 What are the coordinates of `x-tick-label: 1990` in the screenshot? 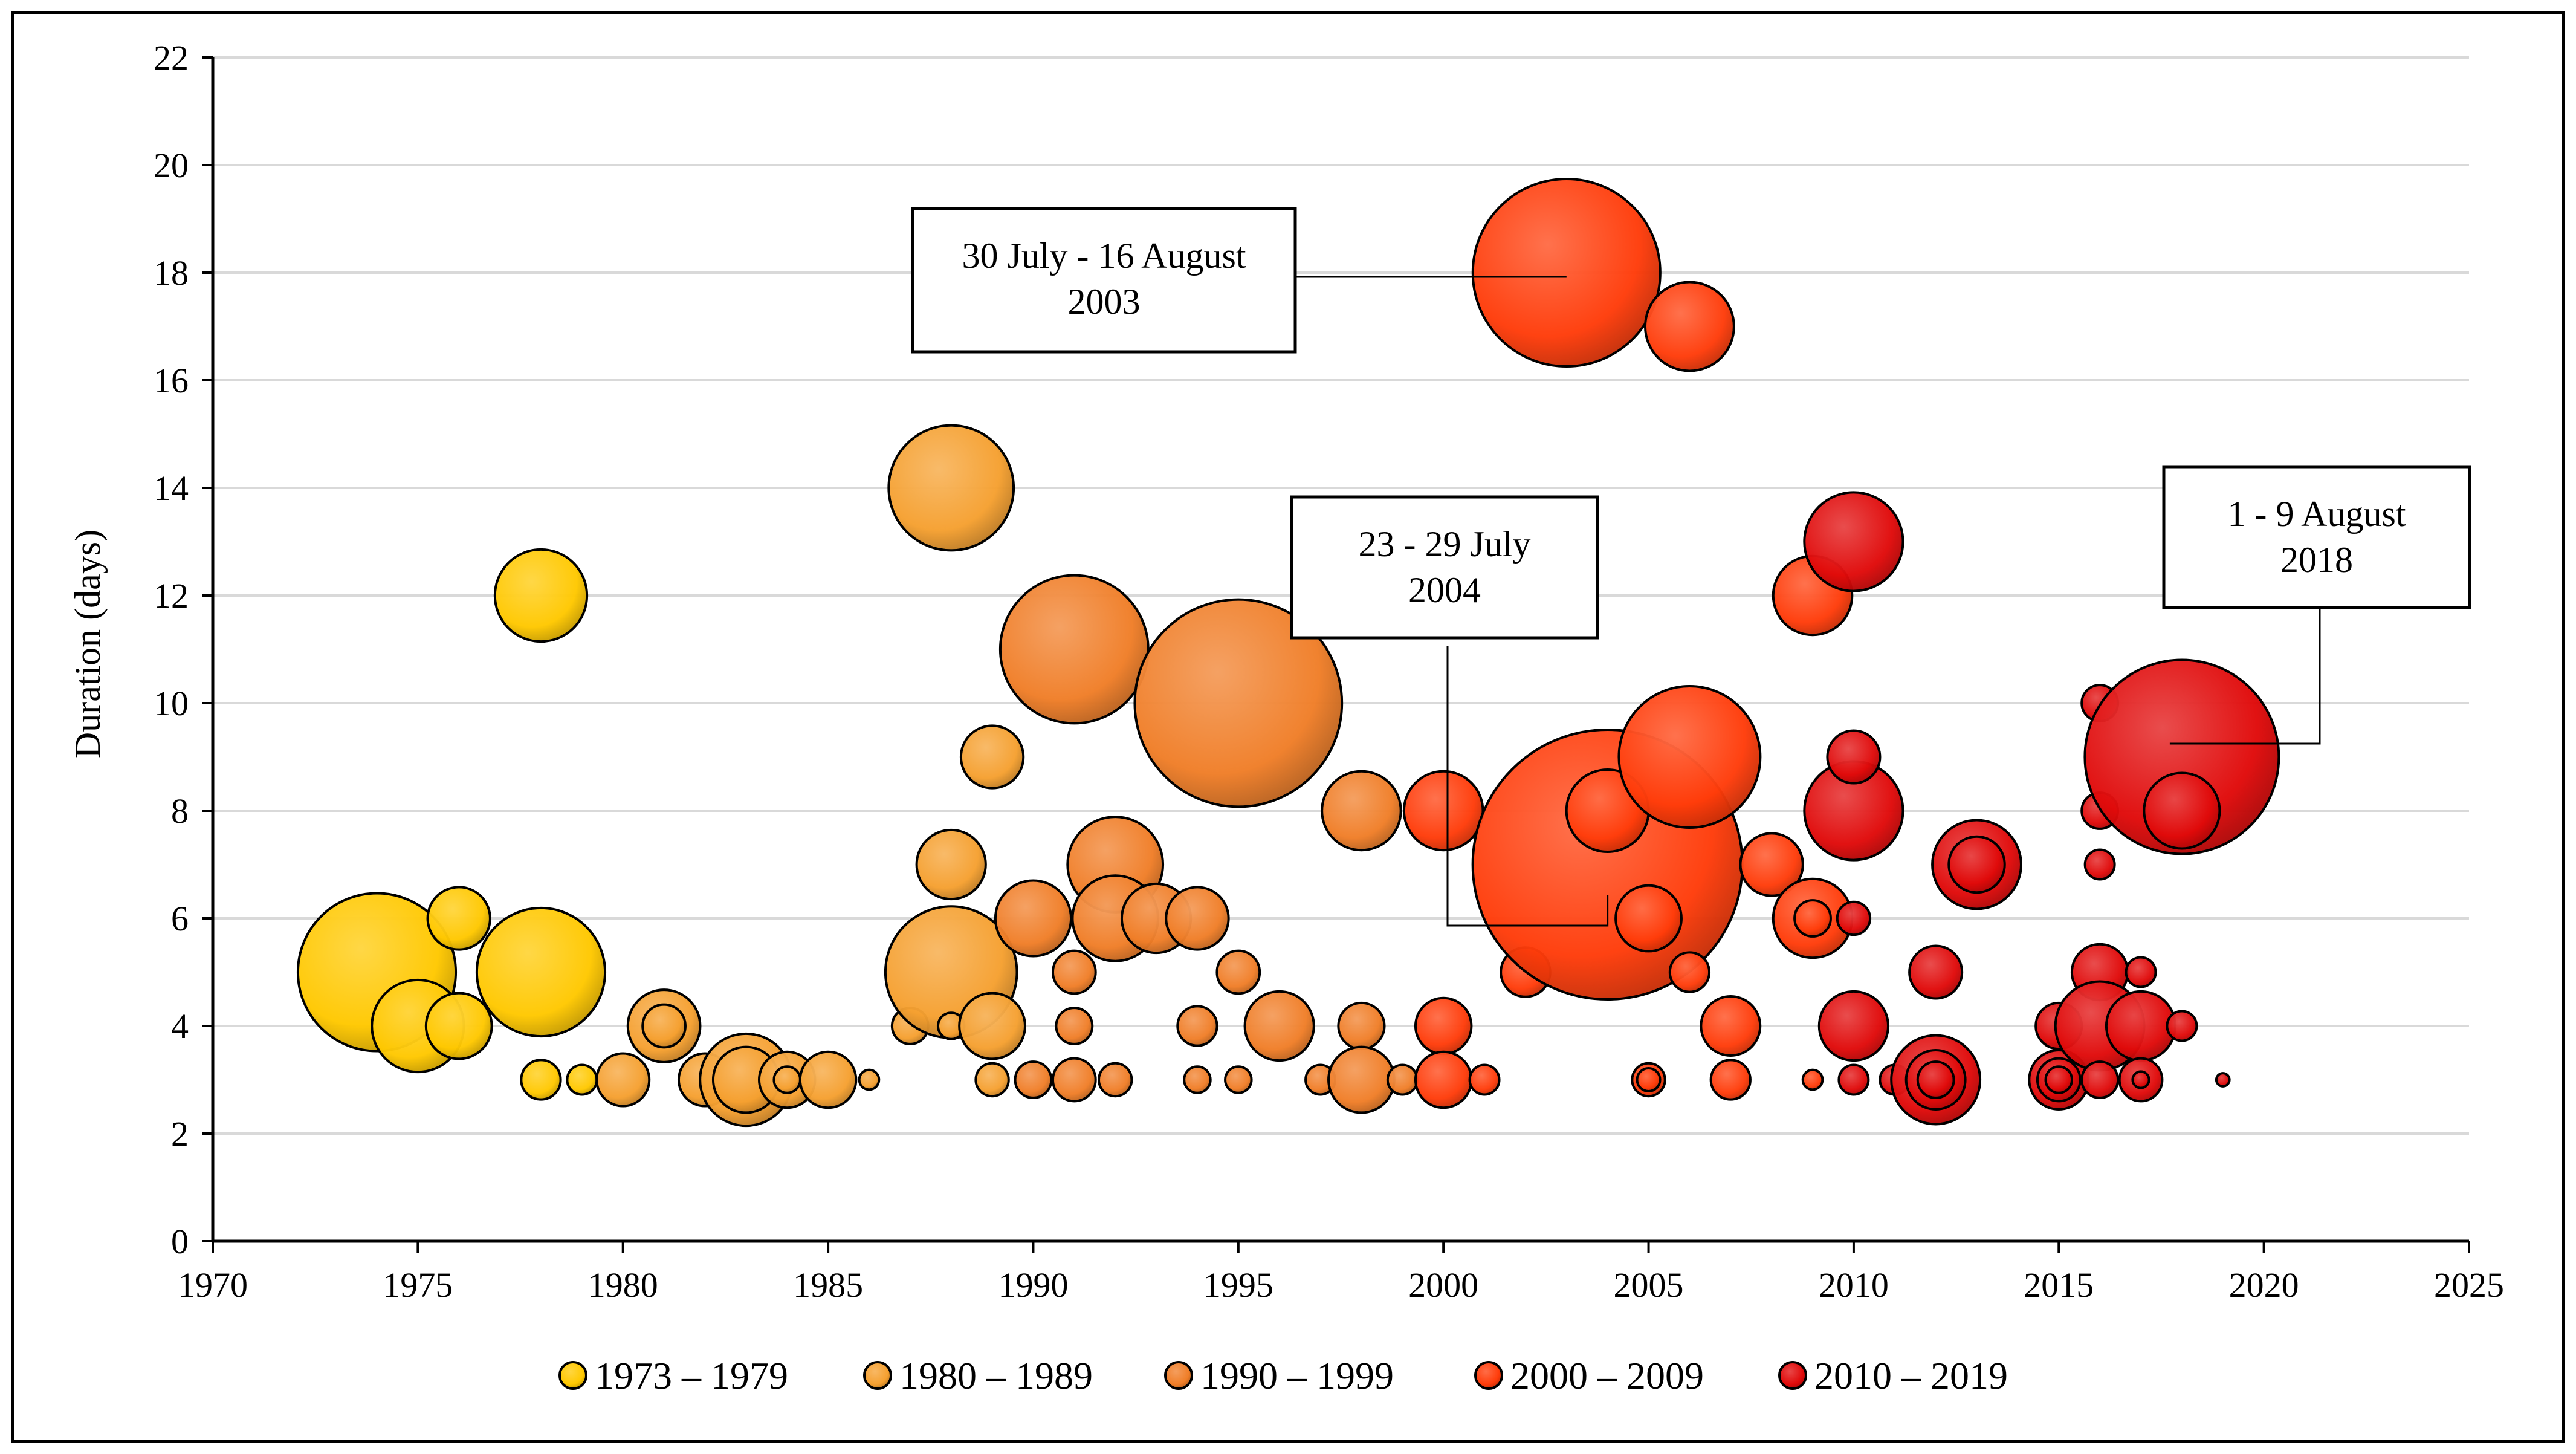 It's located at (1033, 1285).